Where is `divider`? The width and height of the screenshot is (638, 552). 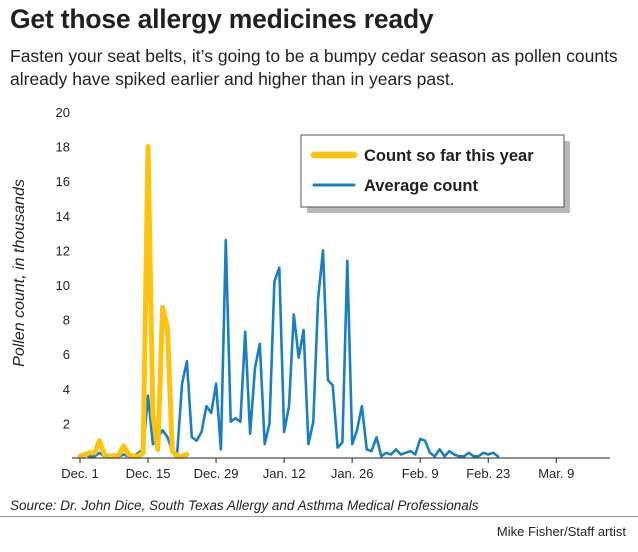
divider is located at coordinates (319, 516).